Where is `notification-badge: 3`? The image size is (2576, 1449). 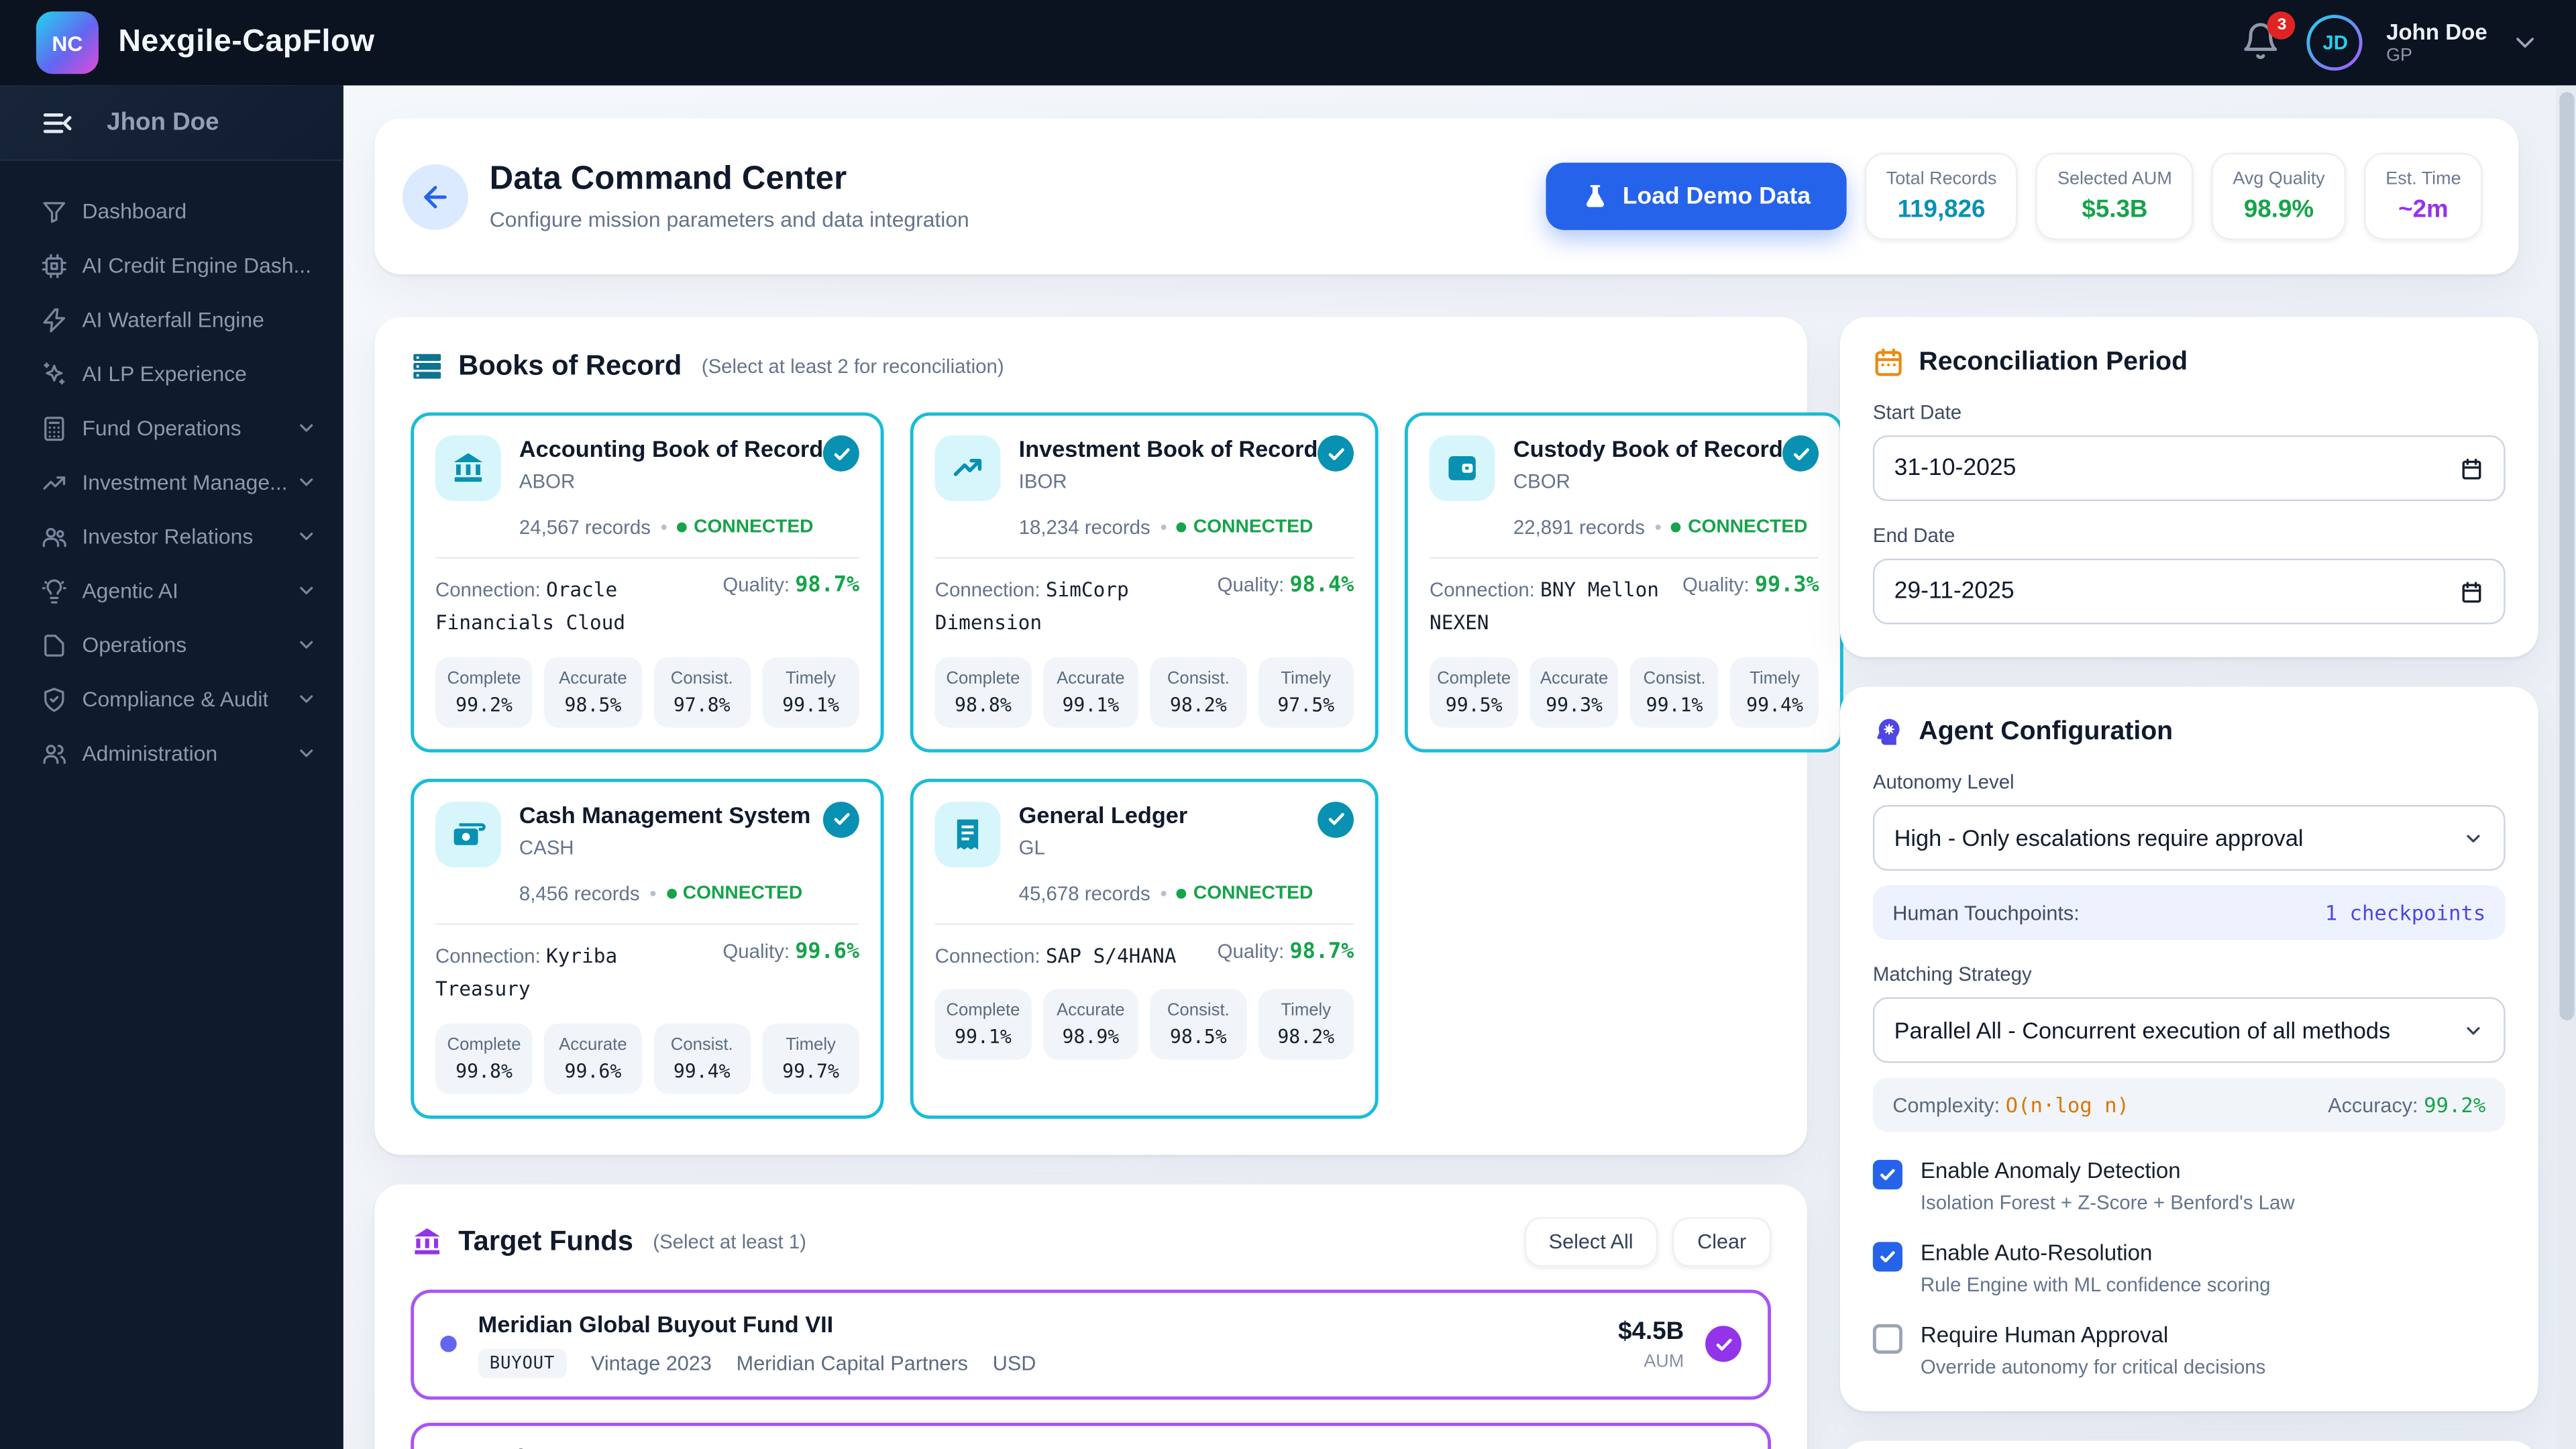 notification-badge: 3 is located at coordinates (2281, 25).